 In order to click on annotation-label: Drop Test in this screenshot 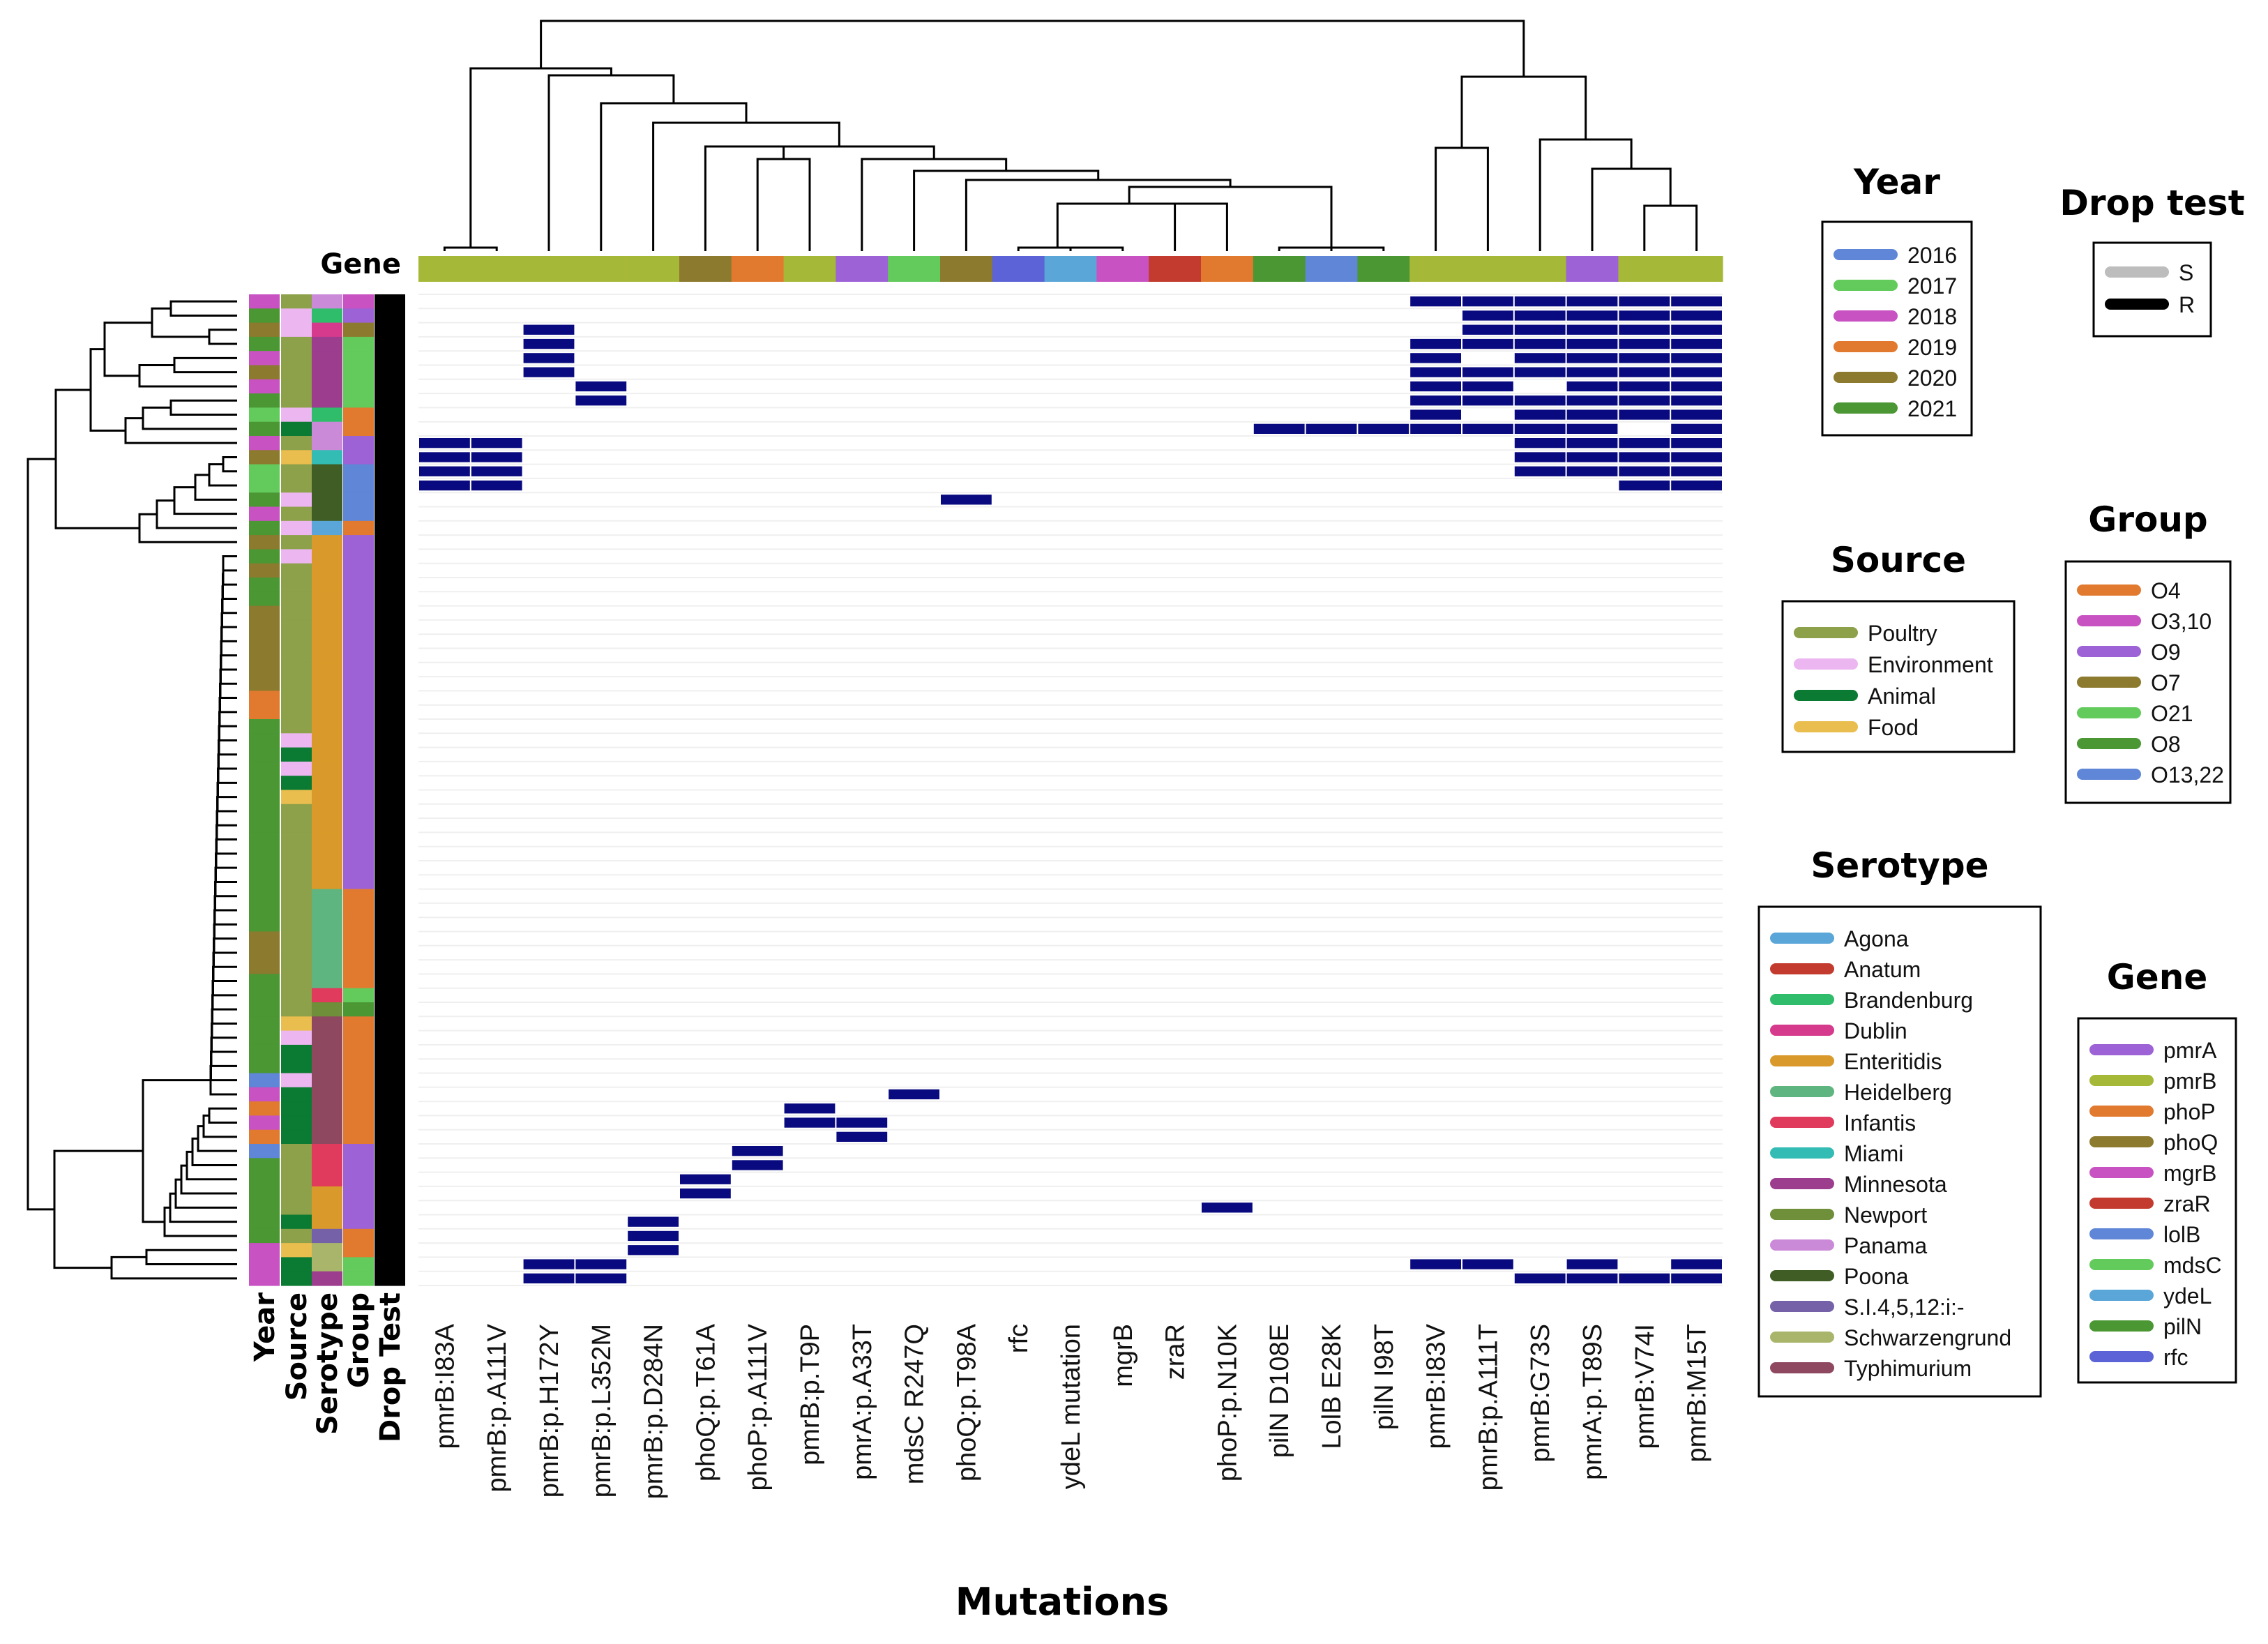, I will do `click(391, 1367)`.